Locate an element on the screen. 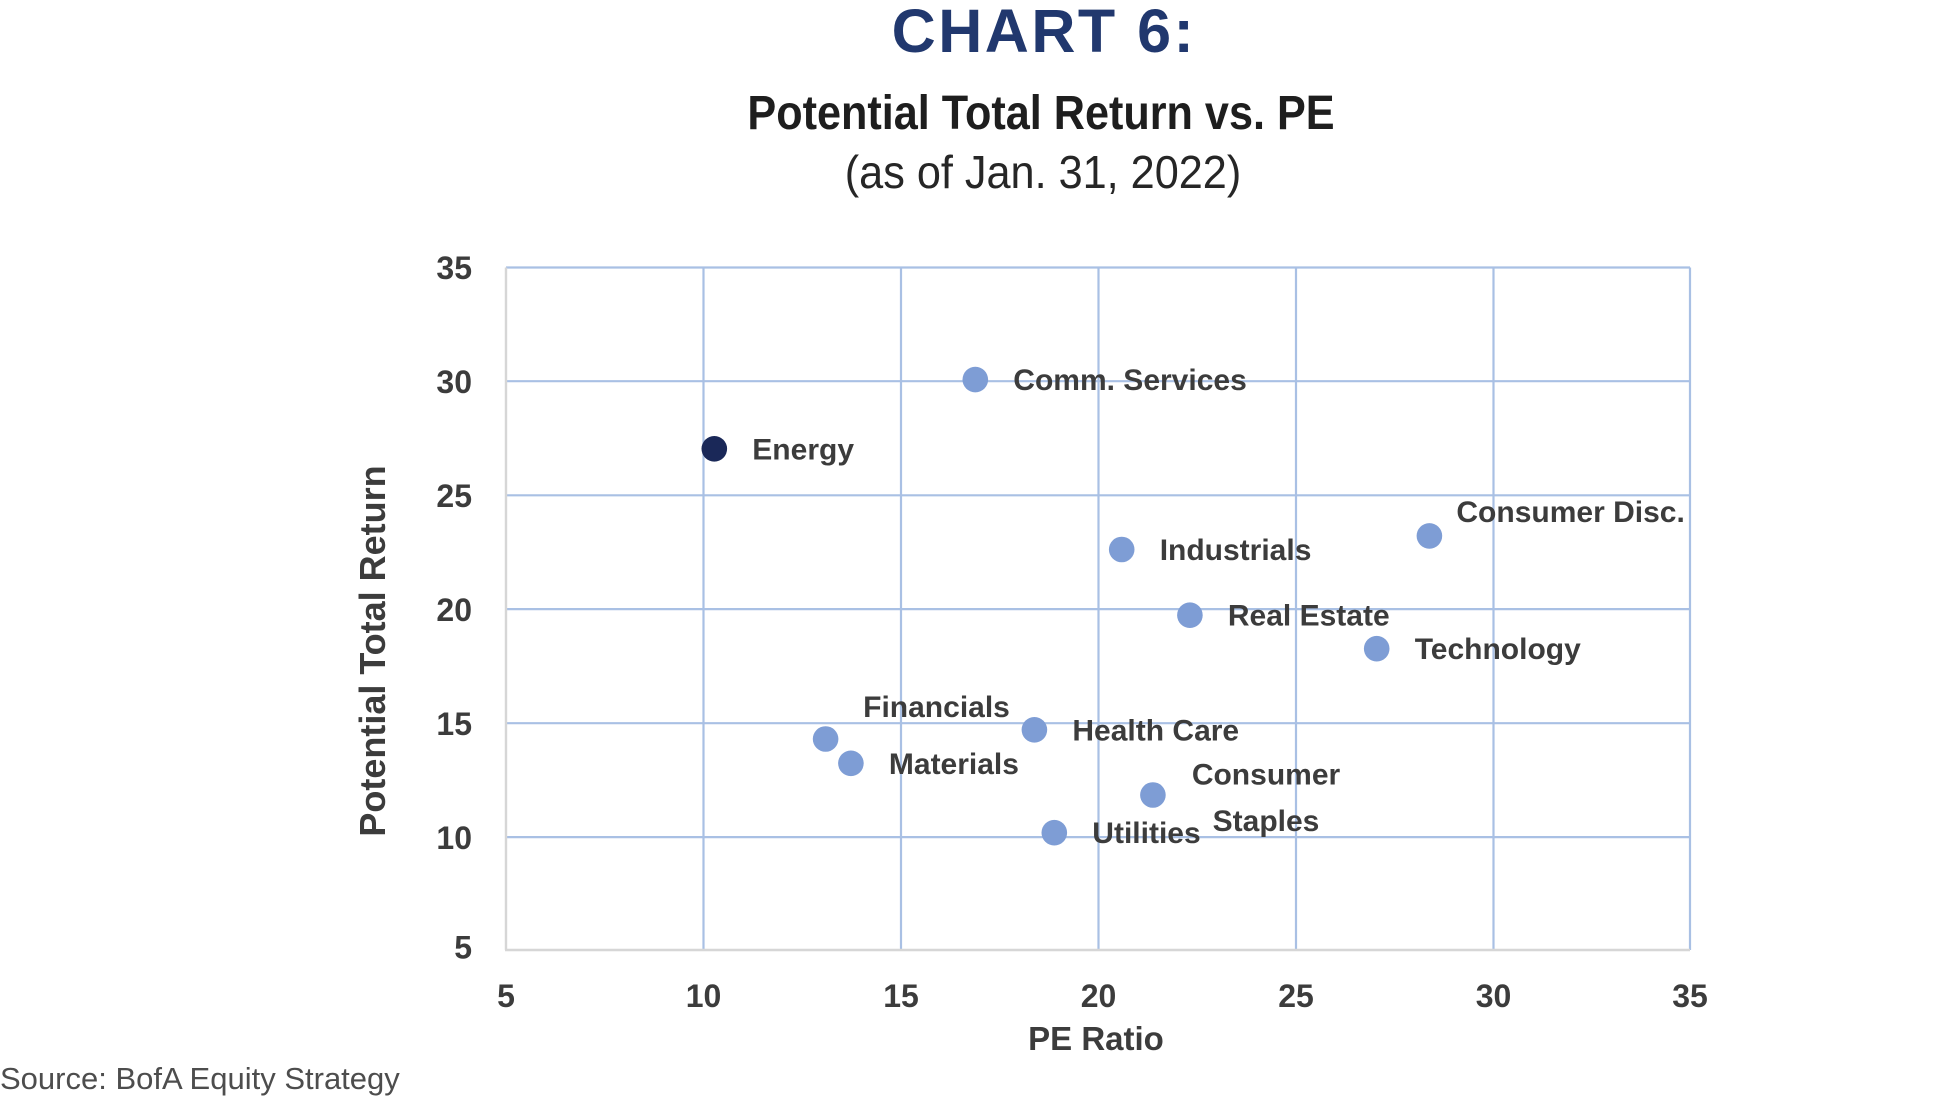 This screenshot has height=1116, width=1936. svg-text: Financials is located at coordinates (936, 707).